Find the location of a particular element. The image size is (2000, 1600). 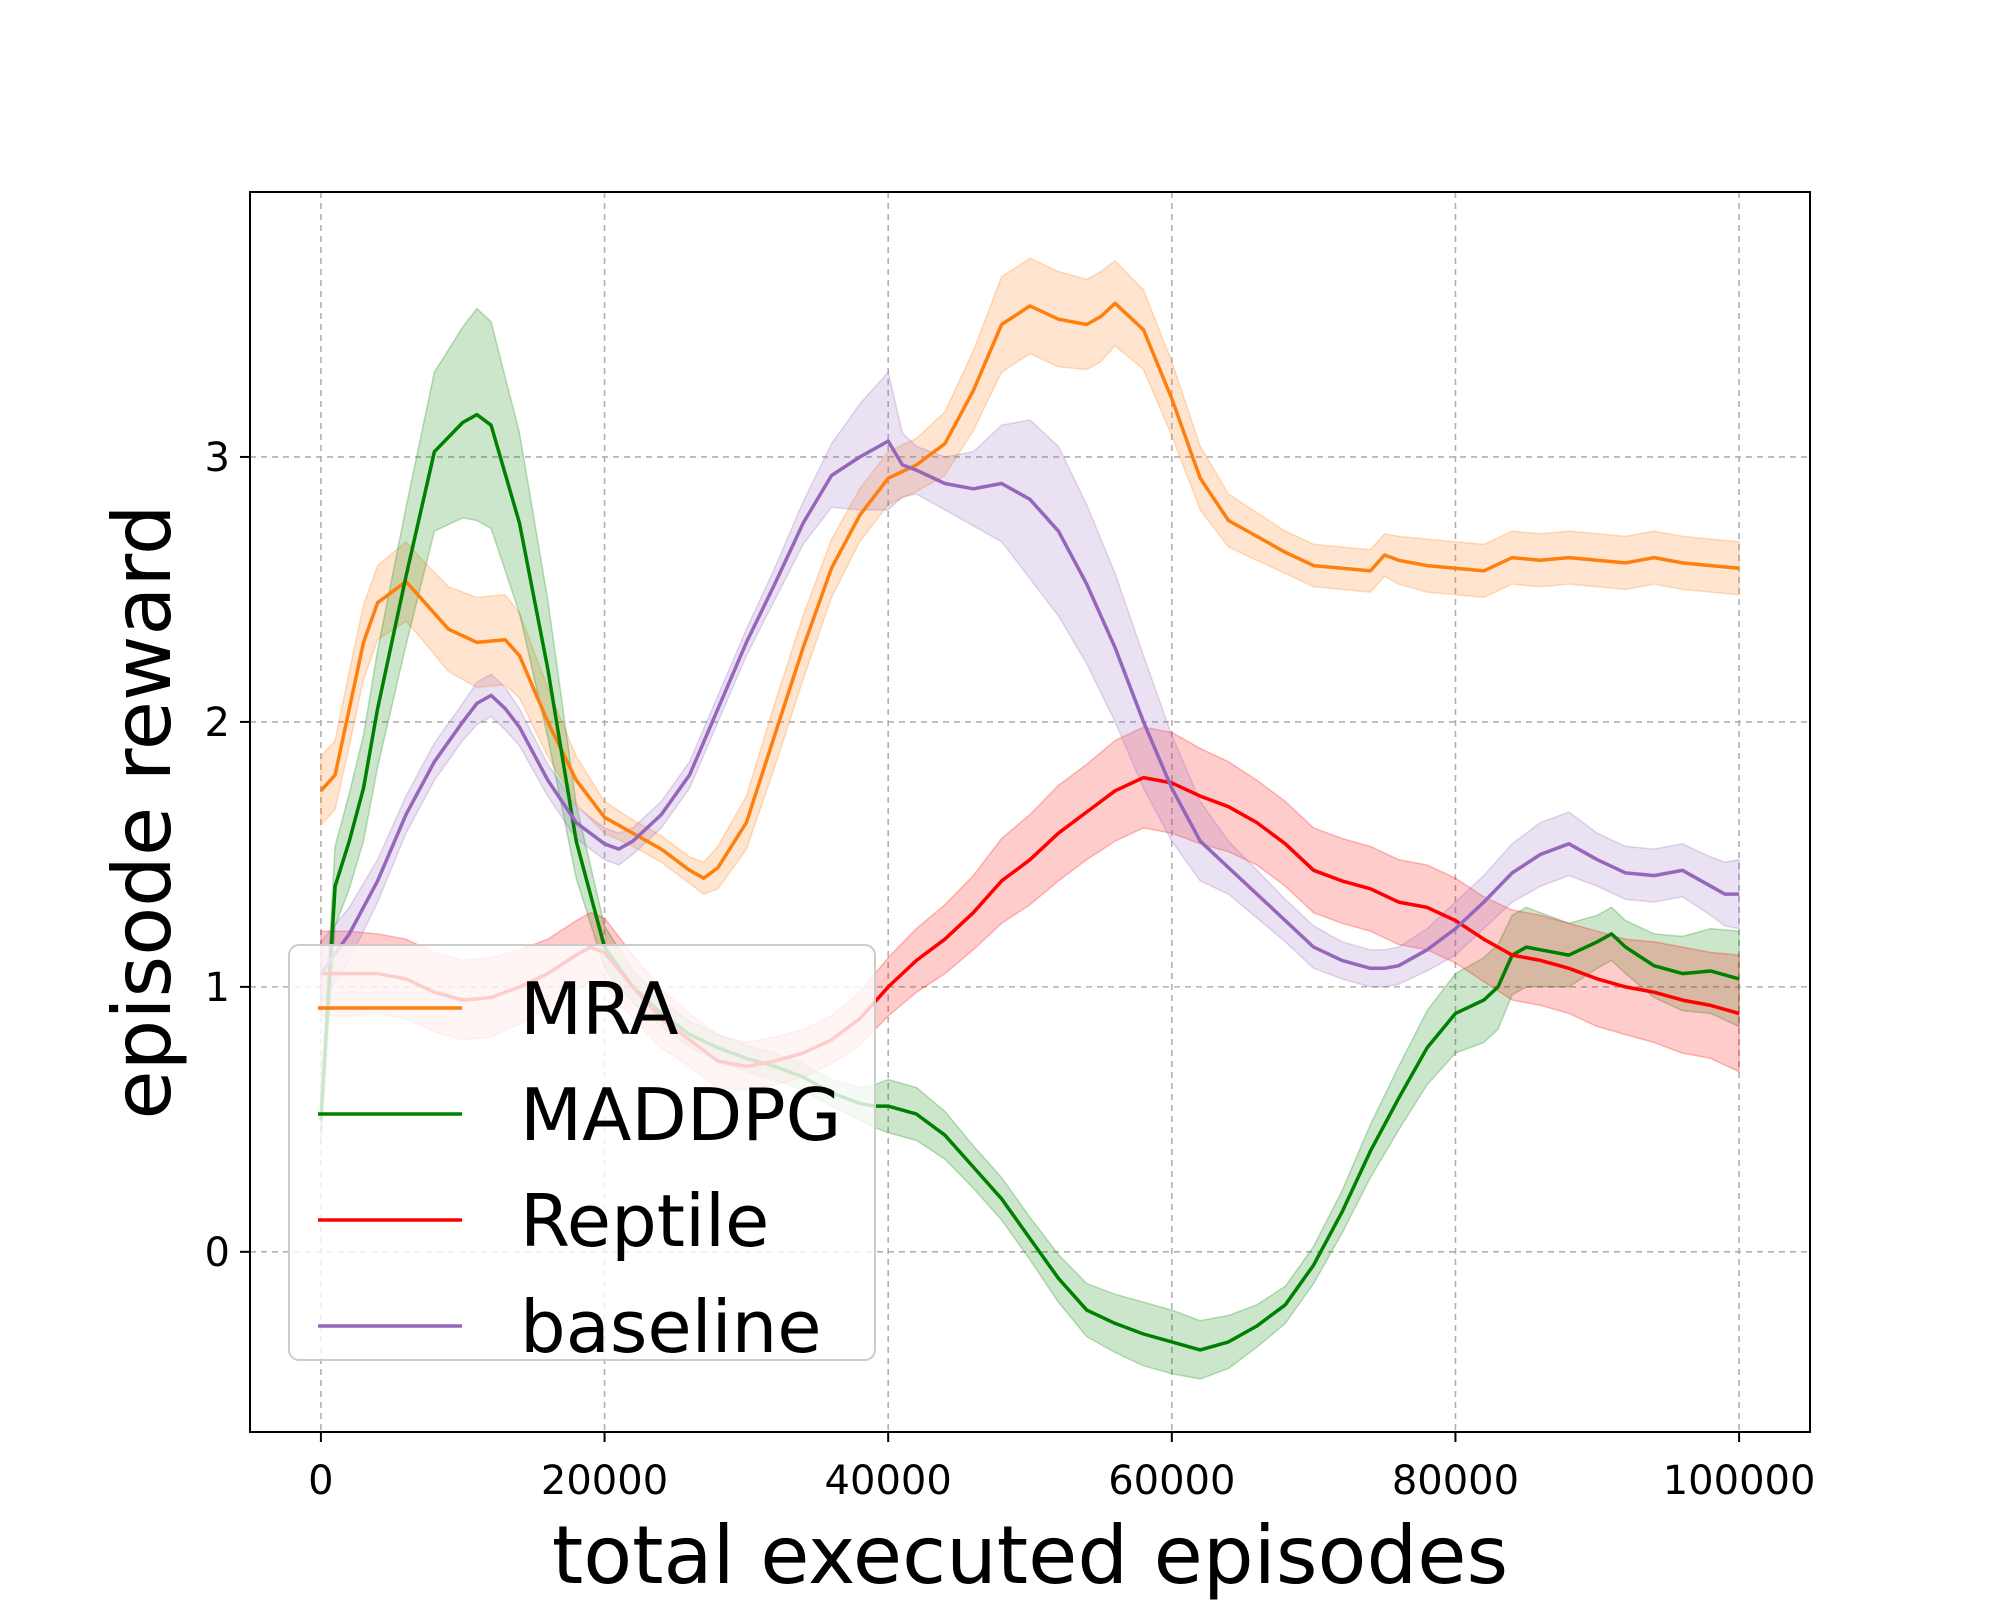

legend-frame is located at coordinates (582, 1152).